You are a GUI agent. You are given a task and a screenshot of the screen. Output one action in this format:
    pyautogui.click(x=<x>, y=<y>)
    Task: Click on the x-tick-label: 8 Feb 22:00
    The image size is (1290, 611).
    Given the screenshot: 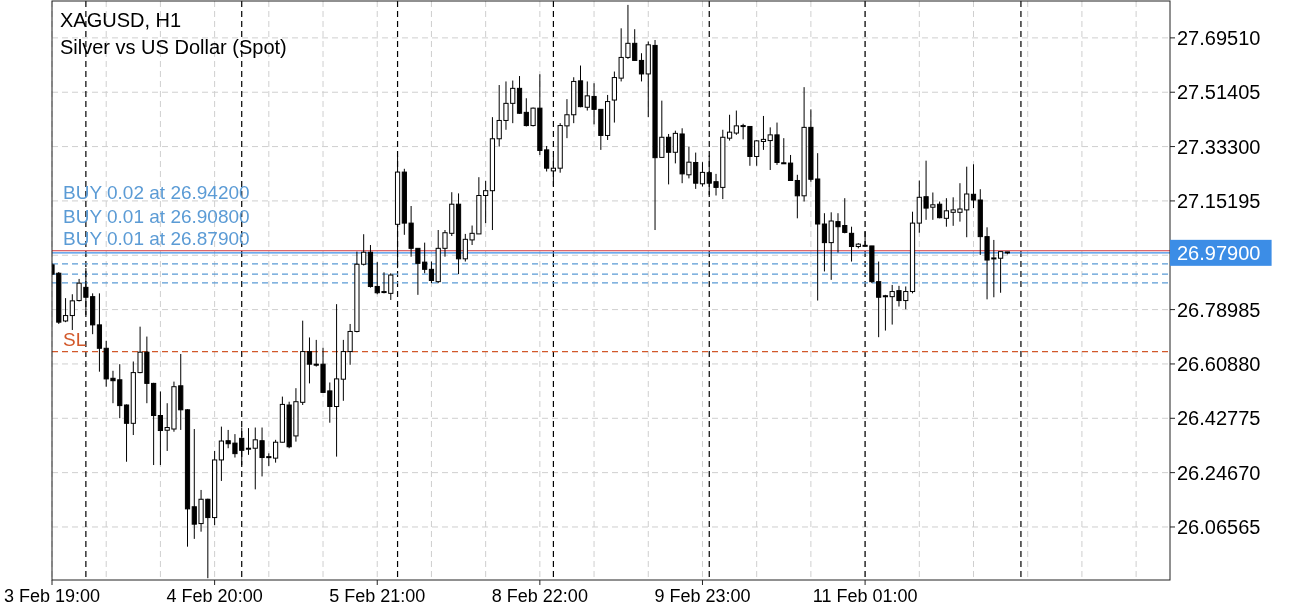 What is the action you would take?
    pyautogui.click(x=539, y=596)
    